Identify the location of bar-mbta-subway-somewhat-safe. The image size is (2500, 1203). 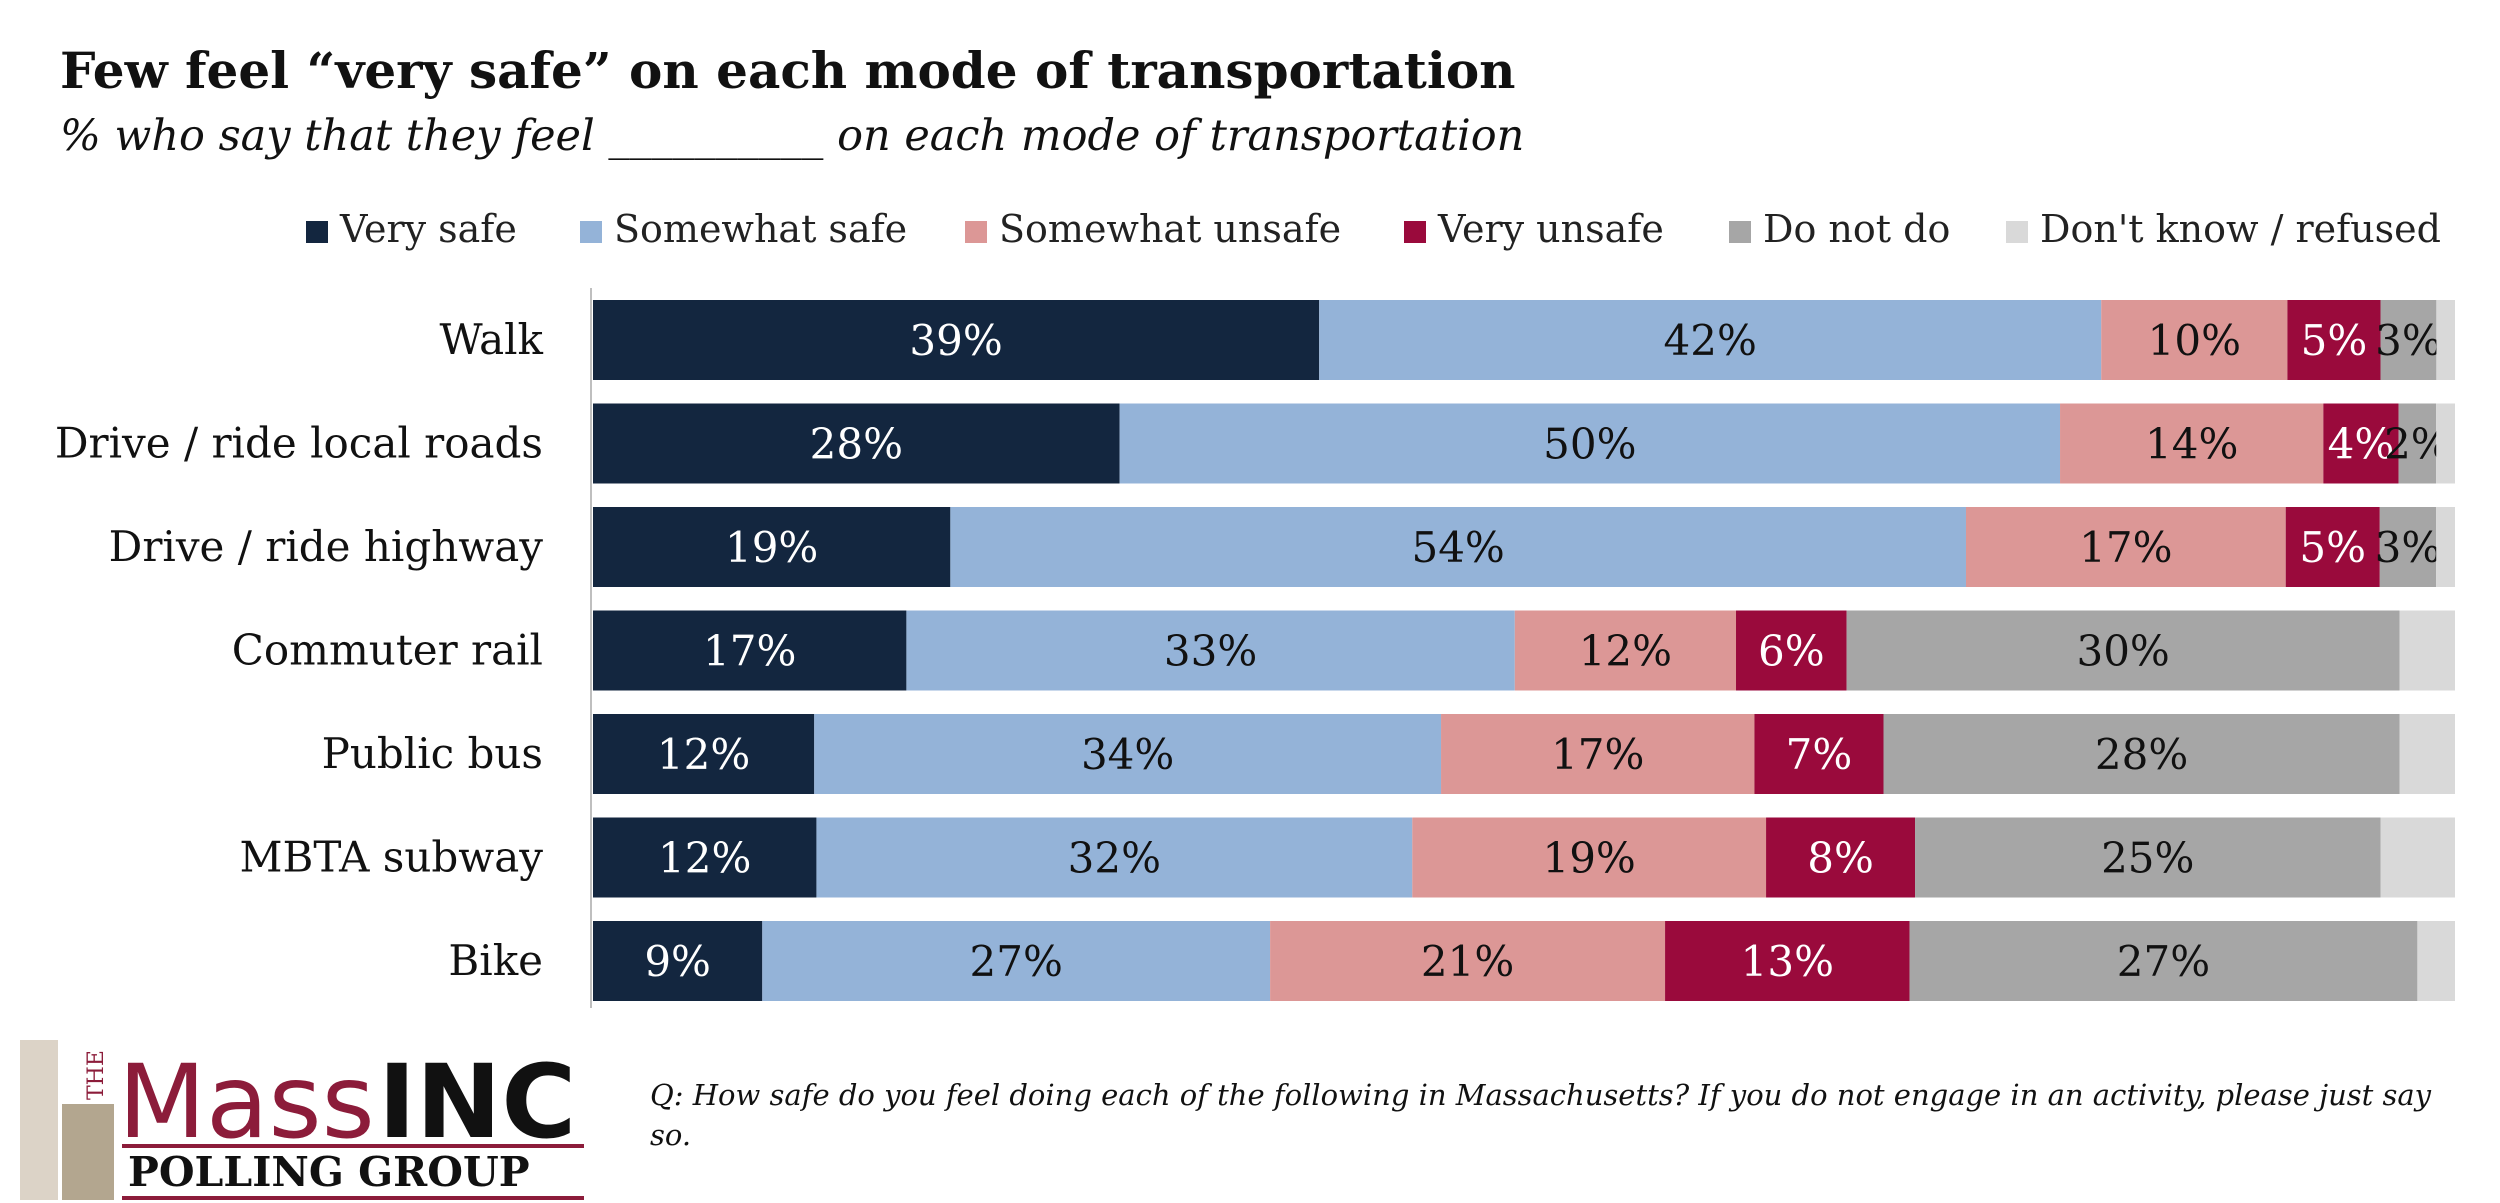
(1114, 857).